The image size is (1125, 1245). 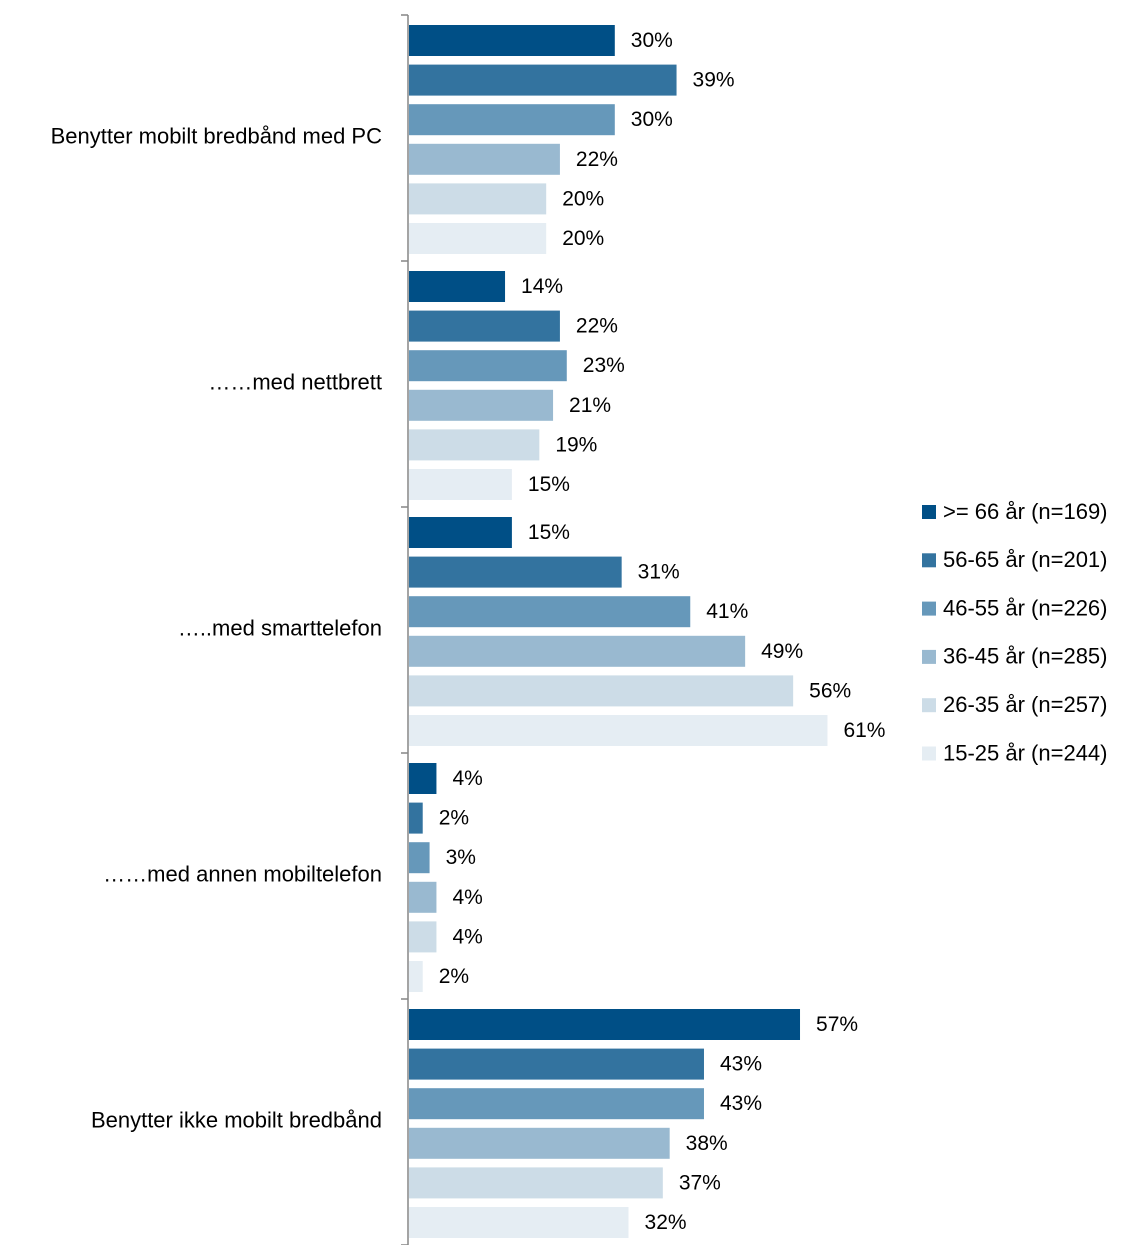 What do you see at coordinates (727, 611) in the screenshot?
I see `data-label: 41%` at bounding box center [727, 611].